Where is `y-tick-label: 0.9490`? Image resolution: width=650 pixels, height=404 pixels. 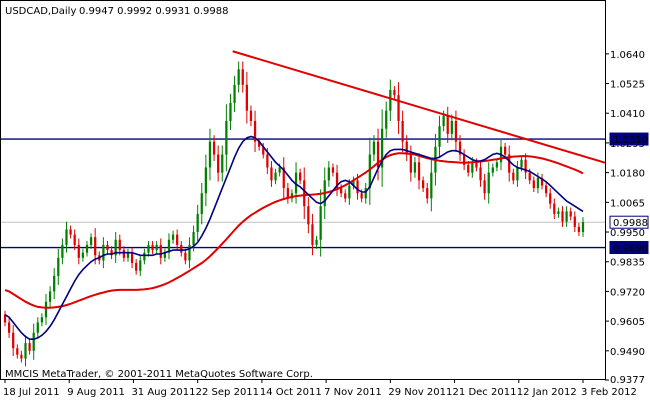 y-tick-label: 0.9490 is located at coordinates (627, 352).